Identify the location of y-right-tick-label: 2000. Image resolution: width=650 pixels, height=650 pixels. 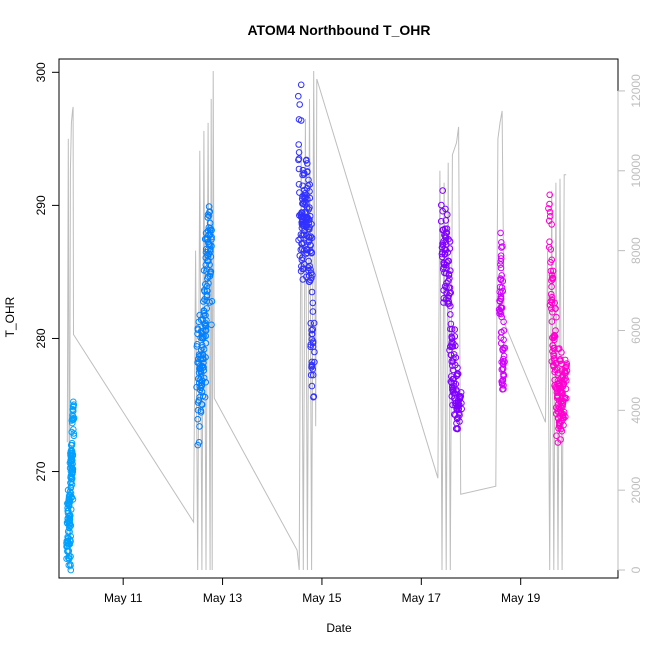
(636, 489).